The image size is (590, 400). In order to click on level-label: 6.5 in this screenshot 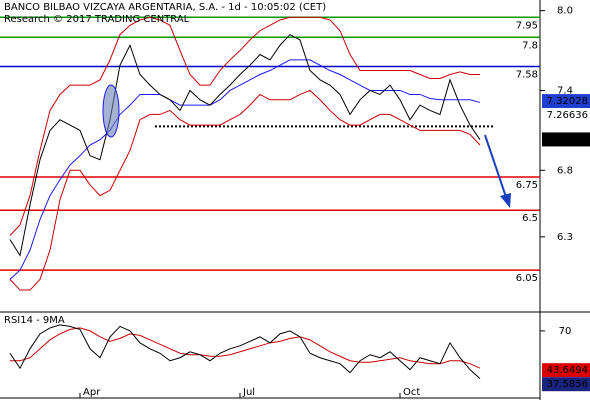, I will do `click(530, 218)`.